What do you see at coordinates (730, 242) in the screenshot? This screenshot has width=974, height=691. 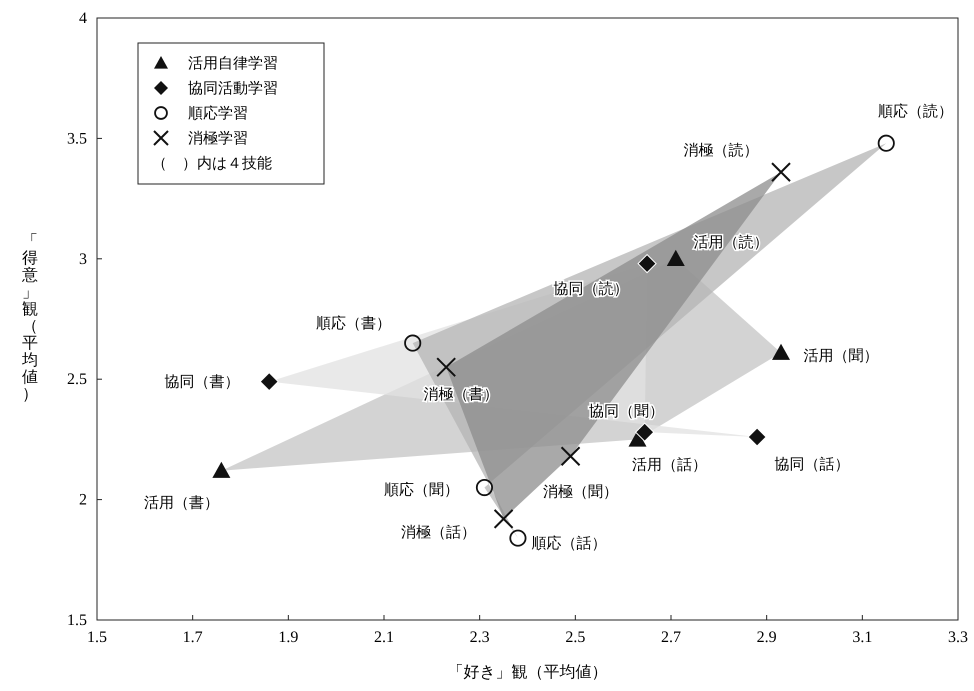 I see `annotation: 活用（読）` at bounding box center [730, 242].